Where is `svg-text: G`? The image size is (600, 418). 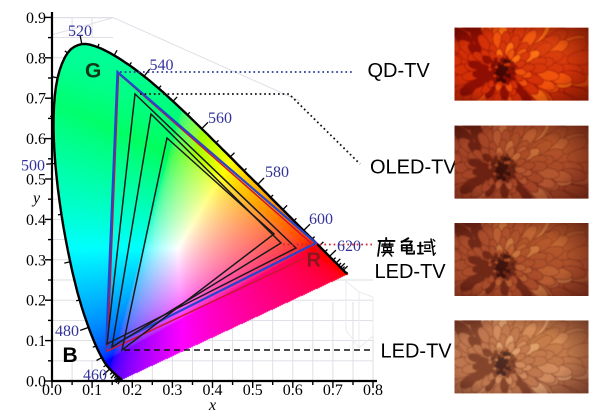 svg-text: G is located at coordinates (93, 71).